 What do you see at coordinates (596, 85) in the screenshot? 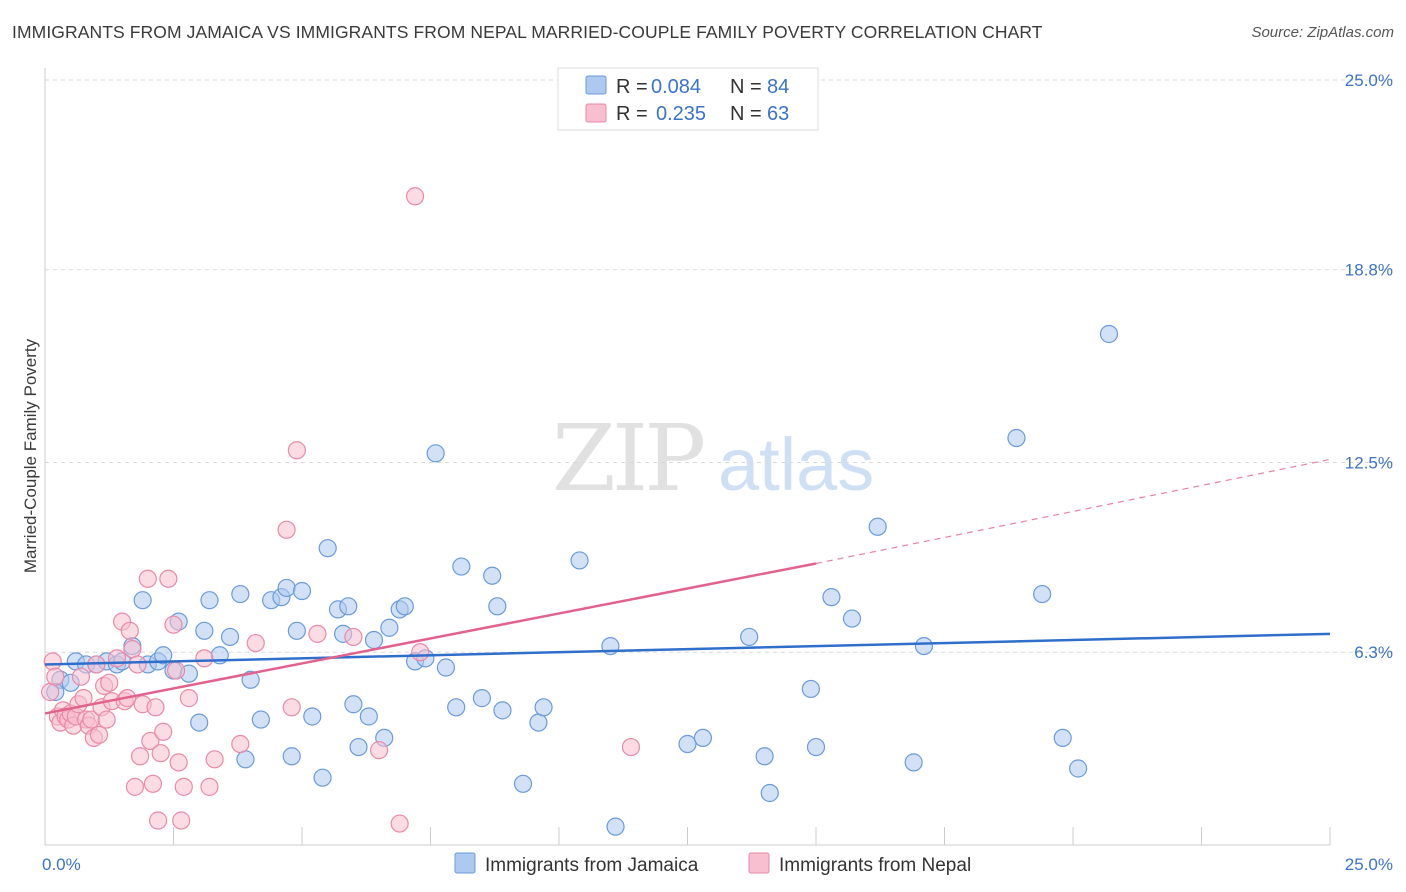
I see `legend-swatch-jamaica` at bounding box center [596, 85].